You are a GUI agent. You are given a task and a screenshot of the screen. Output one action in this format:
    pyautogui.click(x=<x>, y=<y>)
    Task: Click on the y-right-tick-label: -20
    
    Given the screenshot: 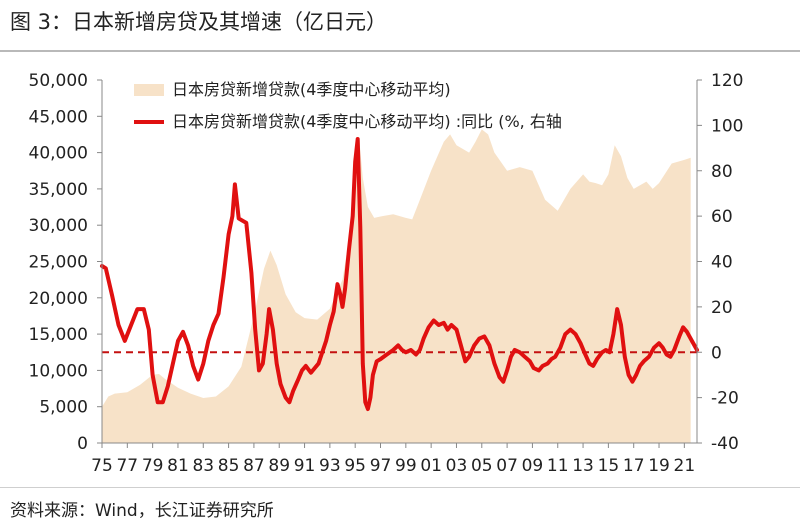 What is the action you would take?
    pyautogui.click(x=725, y=399)
    